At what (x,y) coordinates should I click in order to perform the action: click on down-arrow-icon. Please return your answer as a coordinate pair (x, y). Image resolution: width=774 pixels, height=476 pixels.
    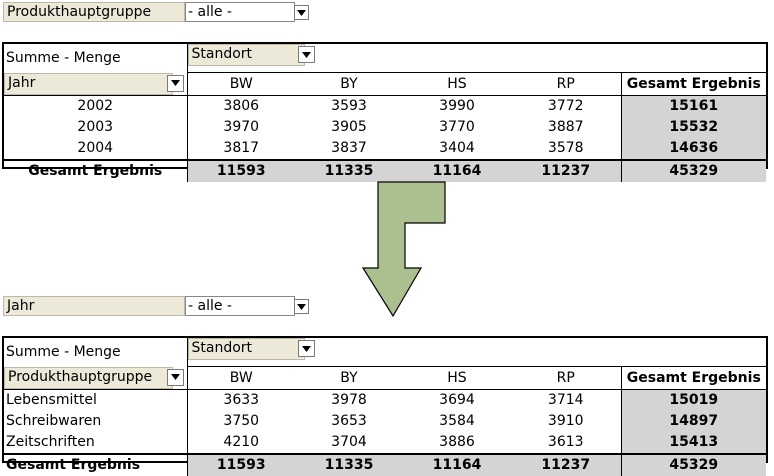
    Looking at the image, I should click on (403, 249).